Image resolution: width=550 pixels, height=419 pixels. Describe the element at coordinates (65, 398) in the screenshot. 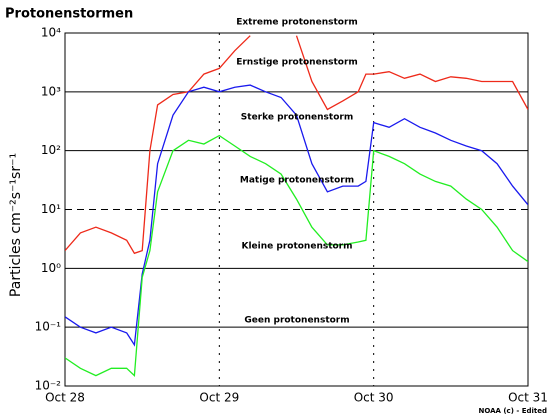

I see `x-tick-label: Oct 28` at that location.